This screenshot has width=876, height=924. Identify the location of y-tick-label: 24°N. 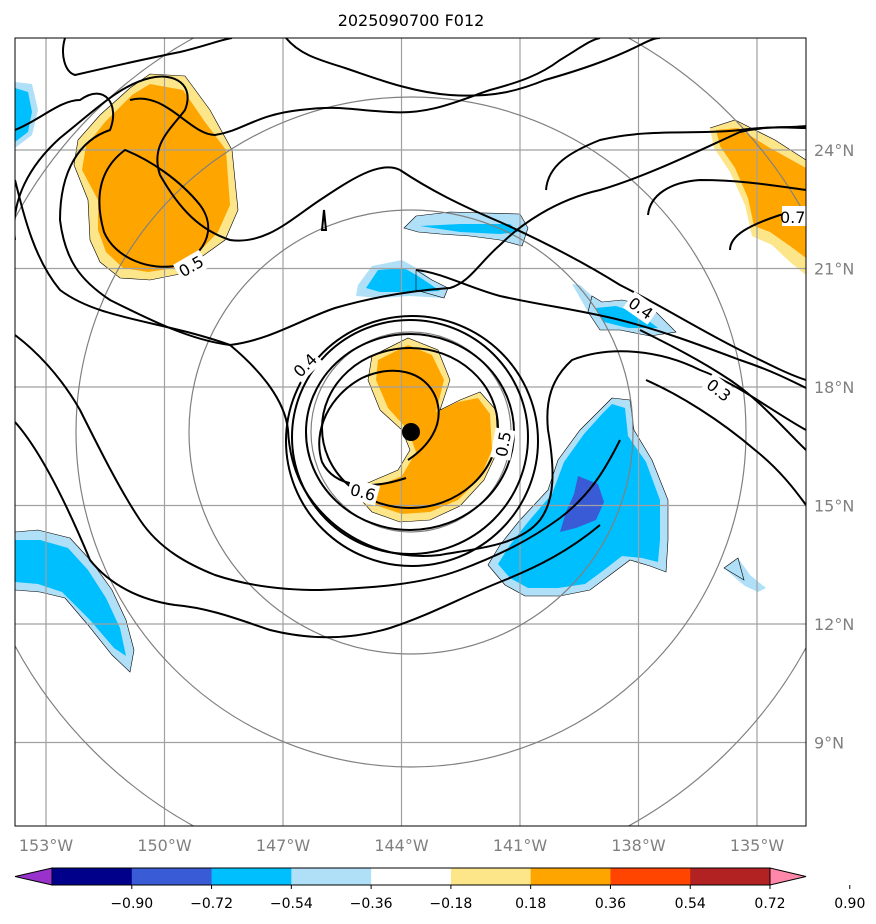
(834, 150).